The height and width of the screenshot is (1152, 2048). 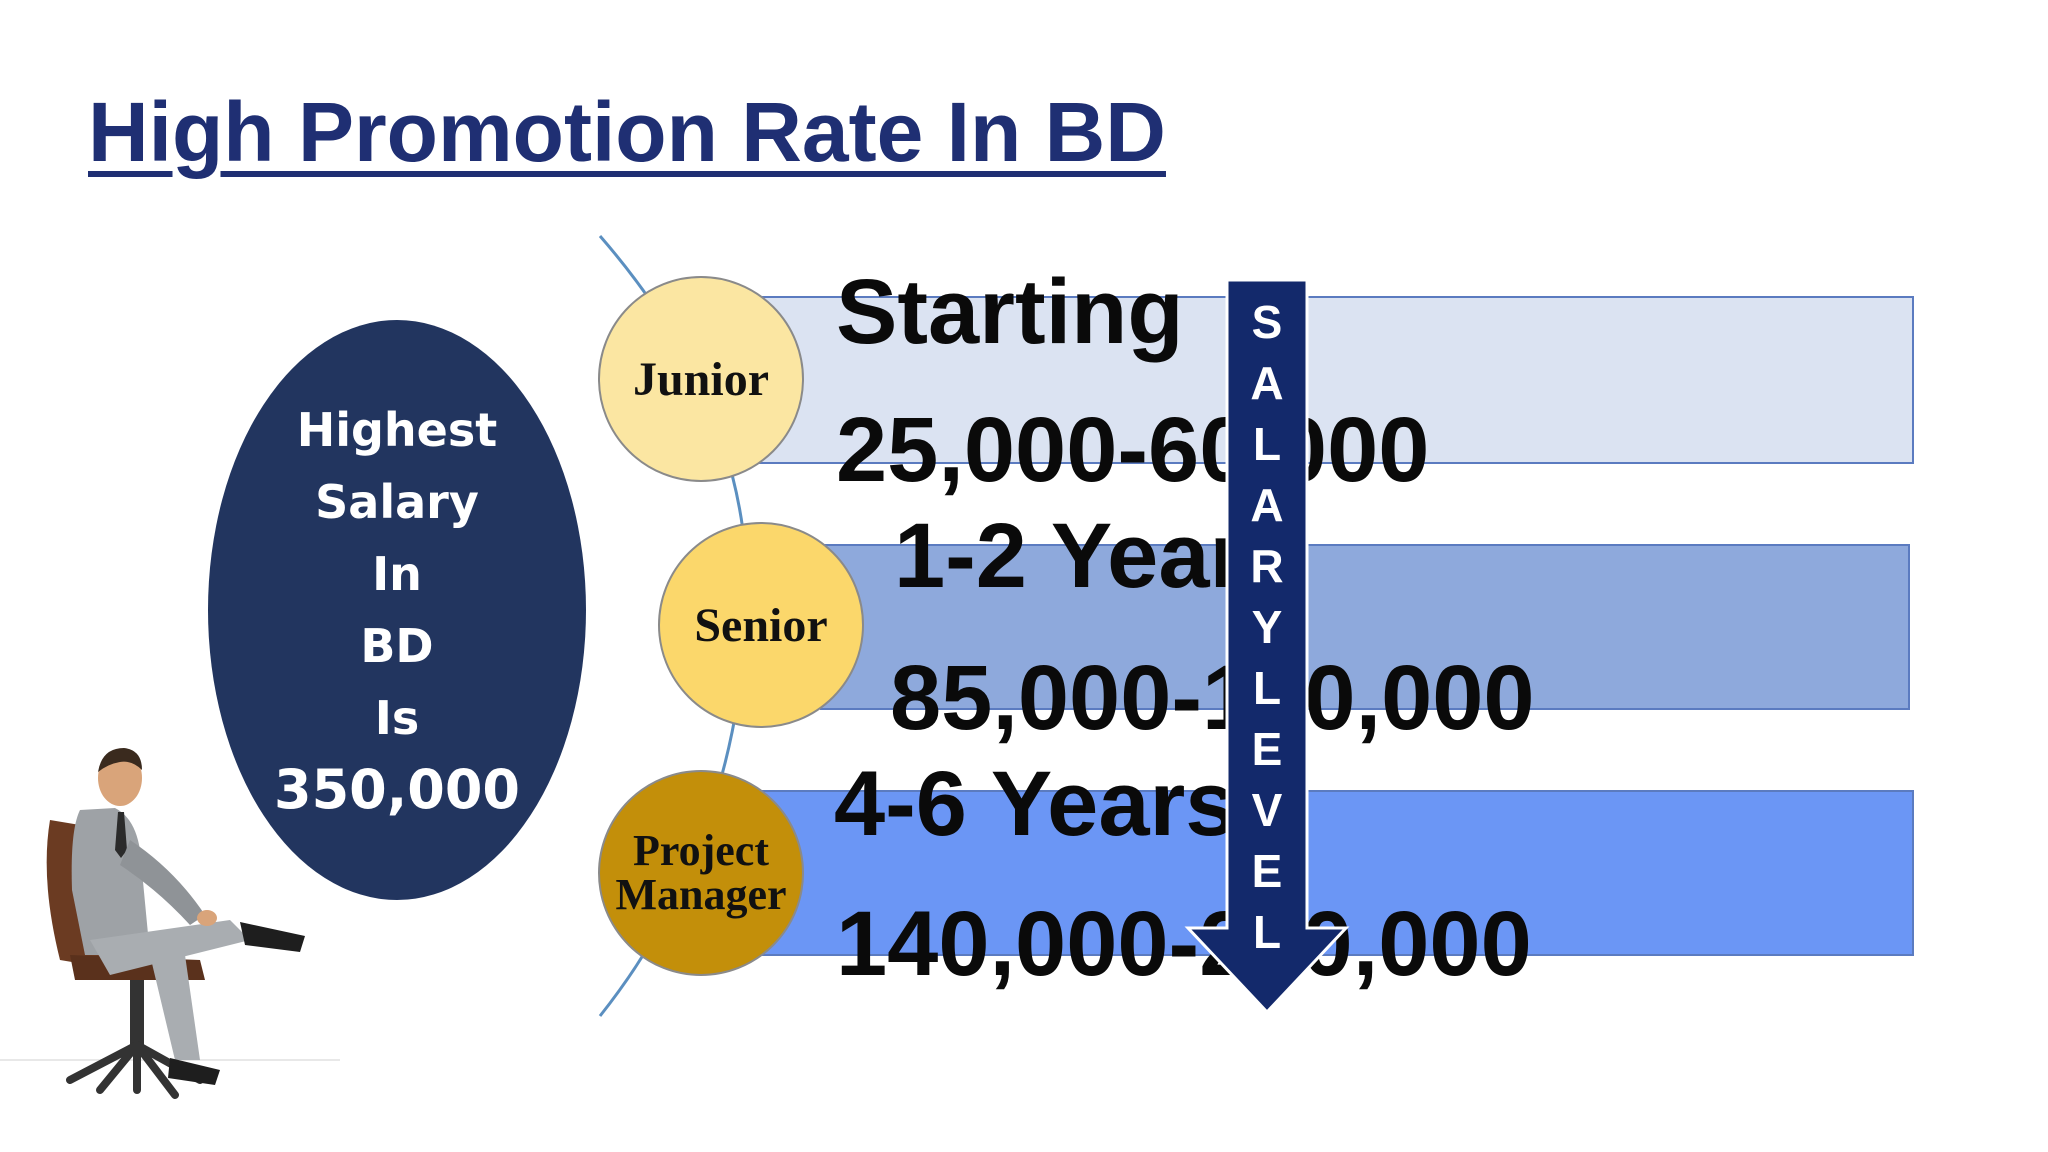 What do you see at coordinates (397, 789) in the screenshot?
I see `oval-line-6: 350,000` at bounding box center [397, 789].